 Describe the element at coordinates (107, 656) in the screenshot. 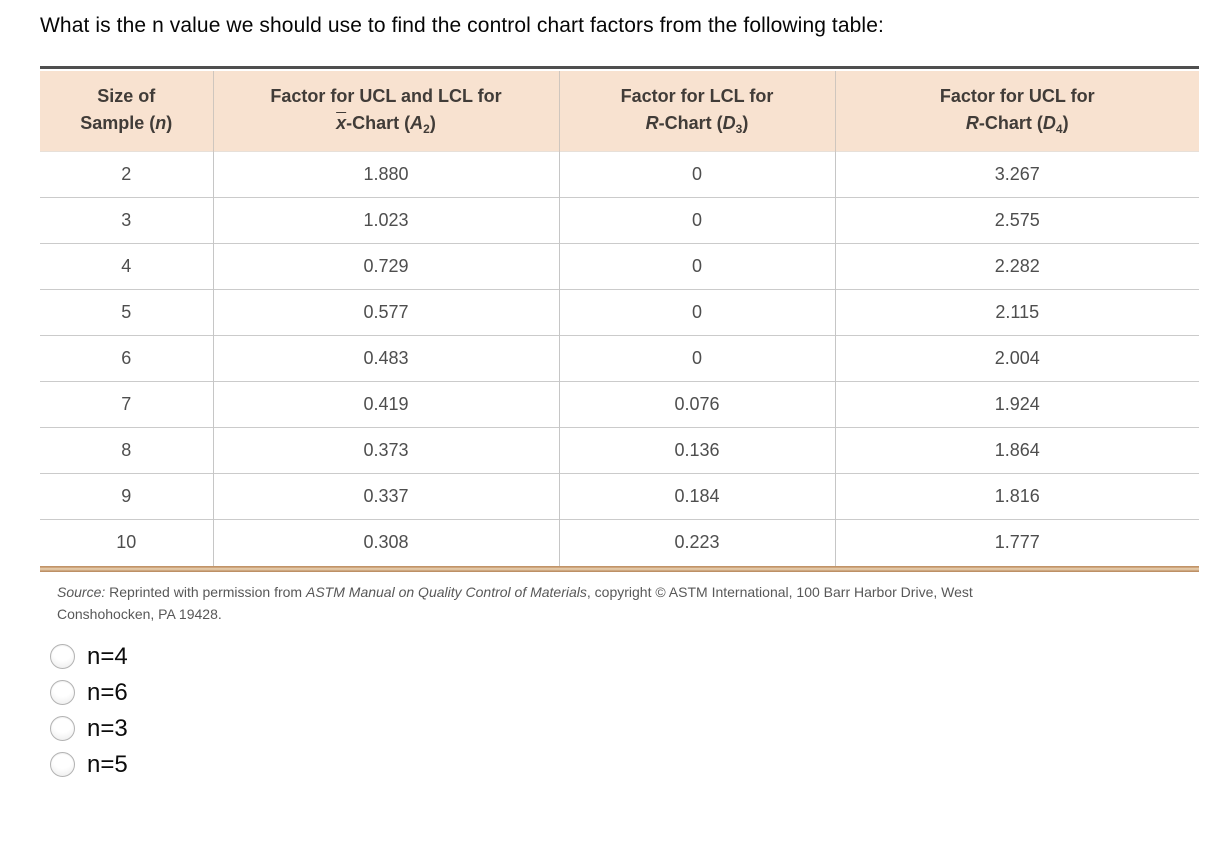

I see `option-label: n=4` at that location.